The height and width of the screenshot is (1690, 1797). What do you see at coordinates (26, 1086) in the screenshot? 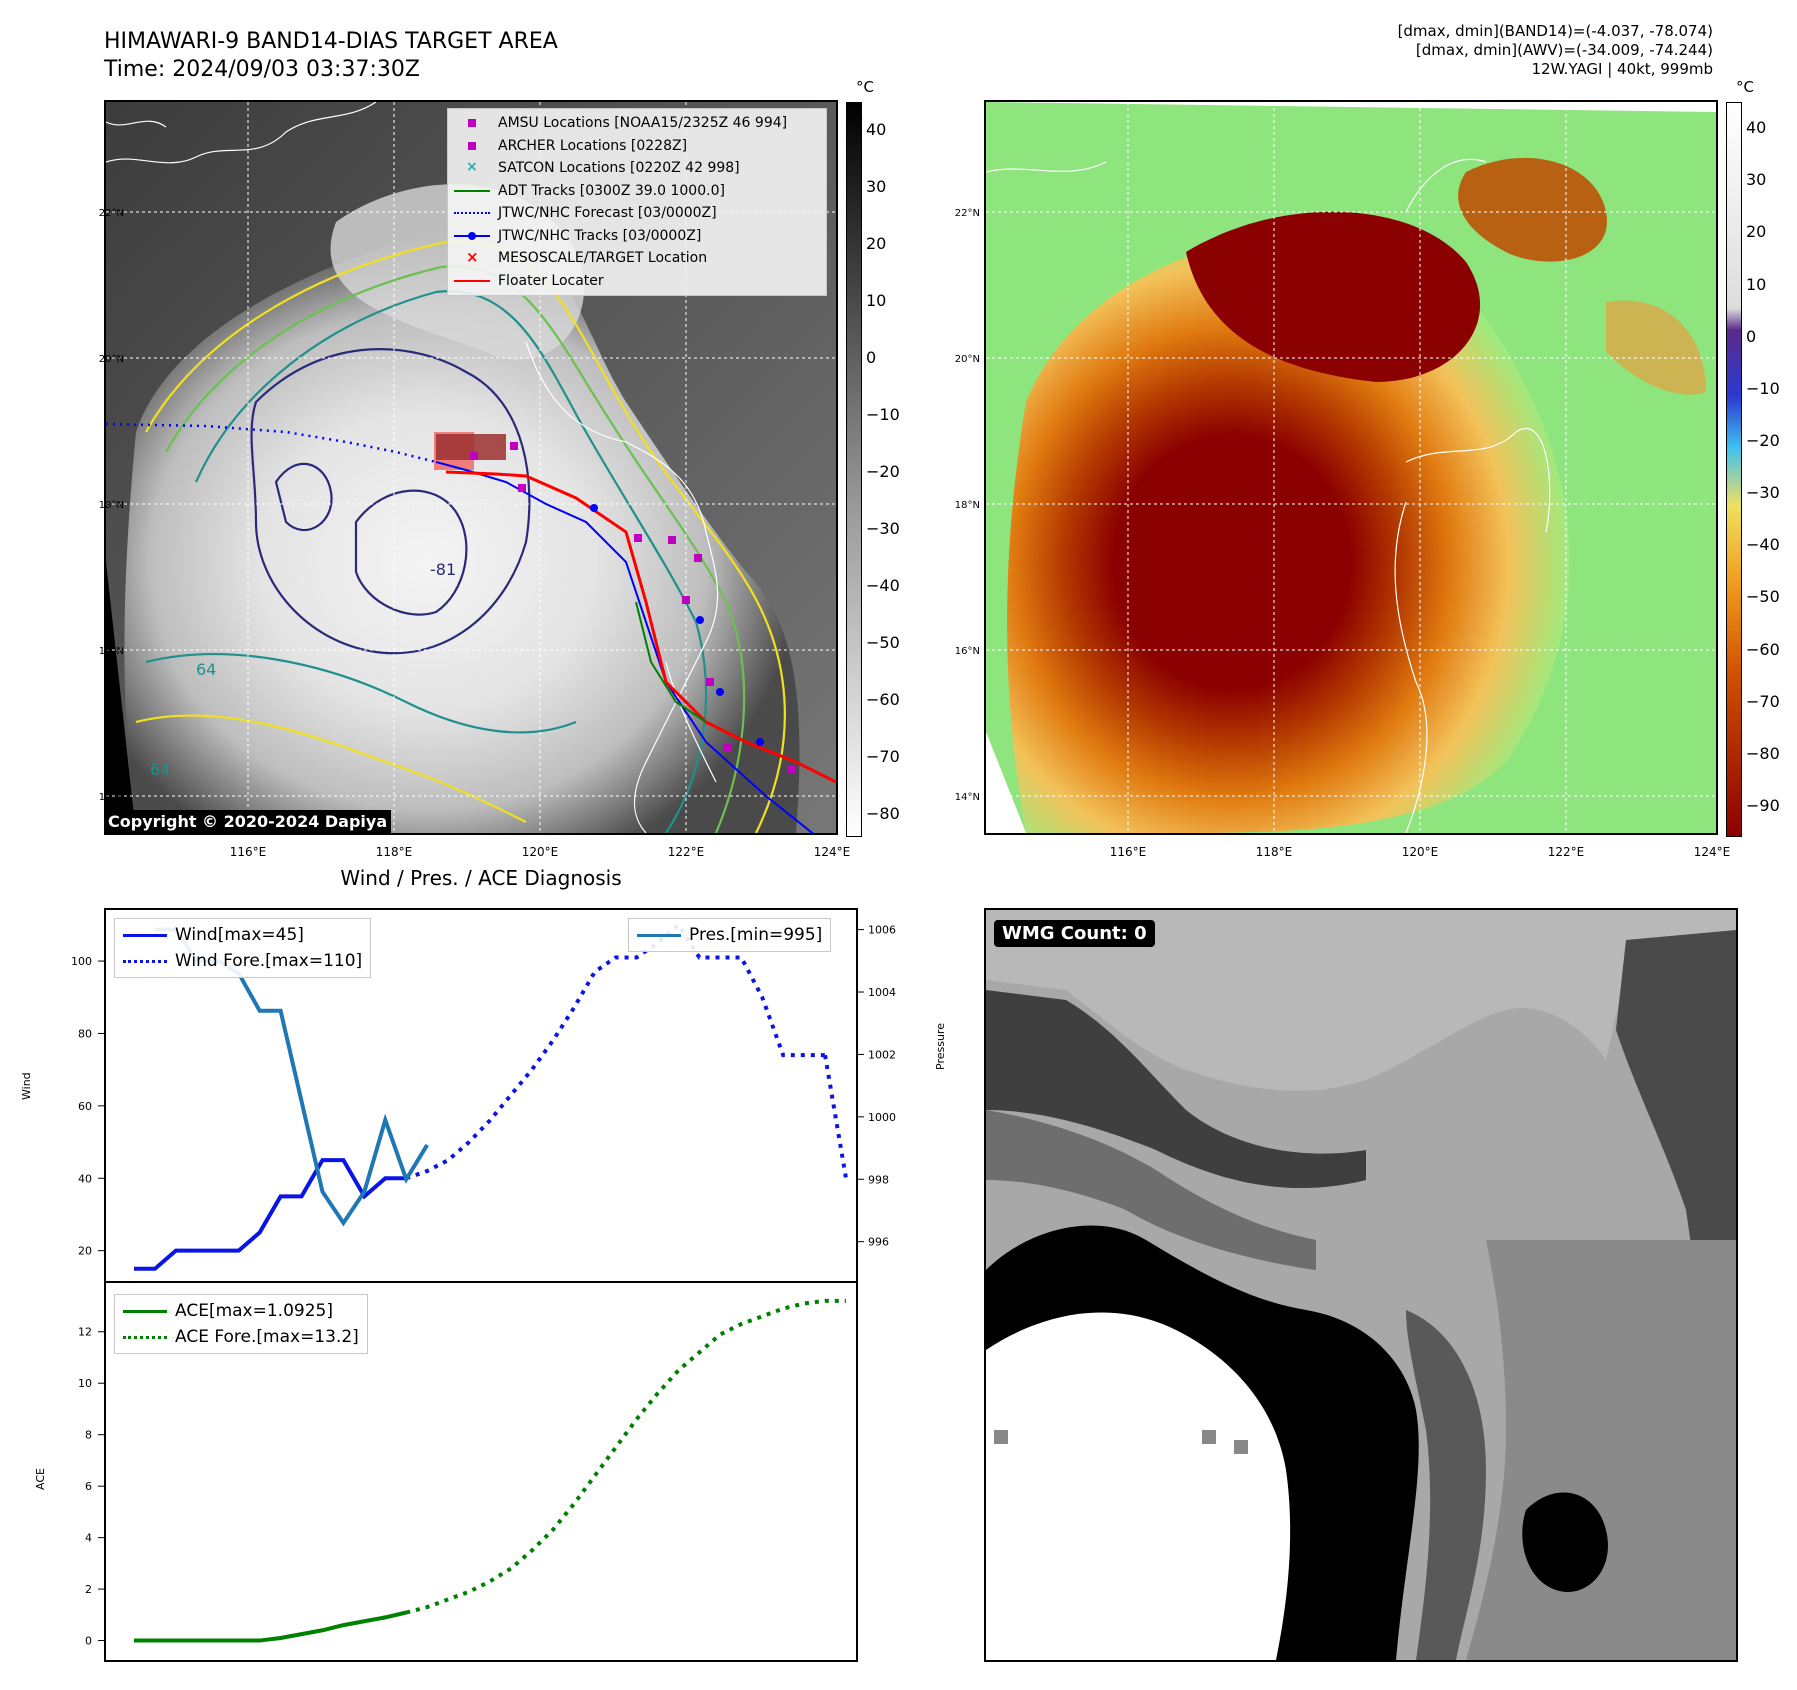
I see `wind-axis-label: Wind` at bounding box center [26, 1086].